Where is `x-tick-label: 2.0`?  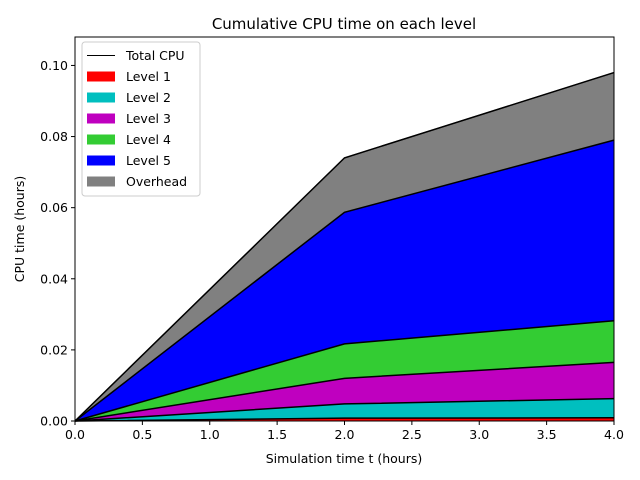 x-tick-label: 2.0 is located at coordinates (345, 434).